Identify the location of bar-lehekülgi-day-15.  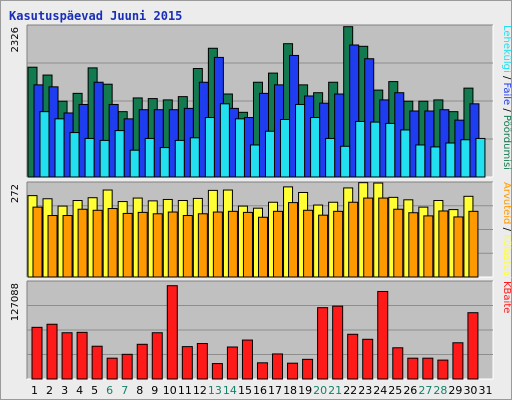
(254, 161).